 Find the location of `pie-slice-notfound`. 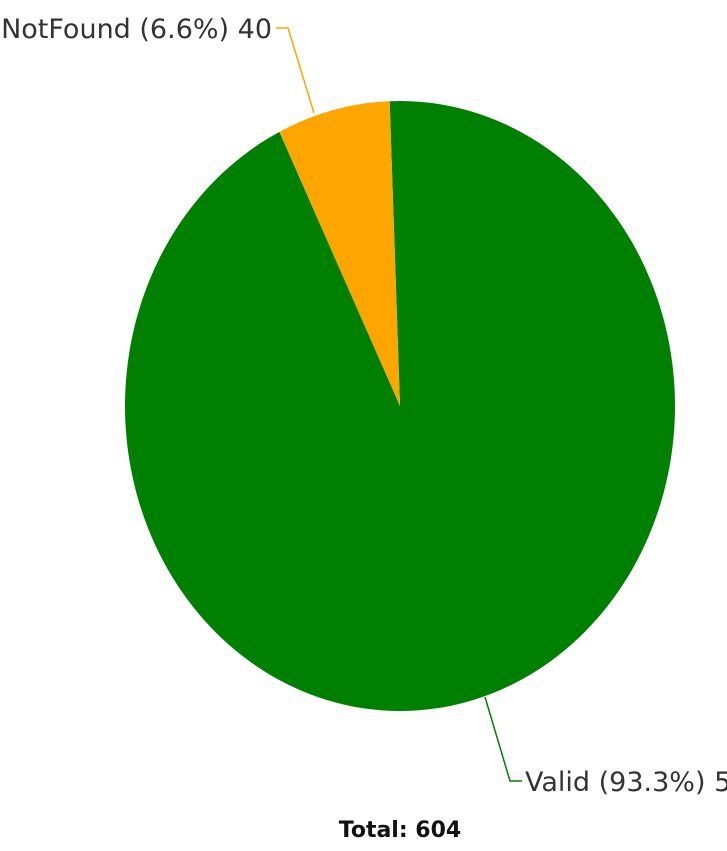

pie-slice-notfound is located at coordinates (339, 253).